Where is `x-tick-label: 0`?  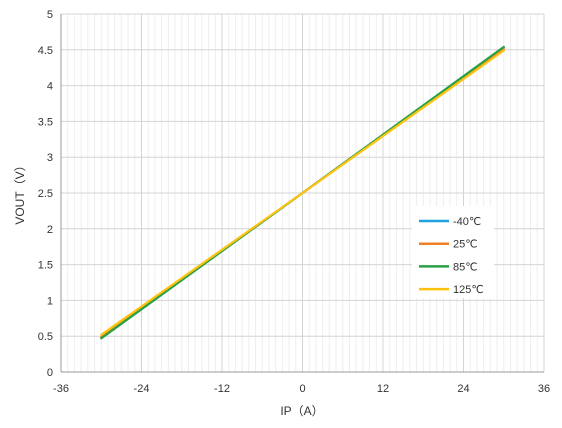 x-tick-label: 0 is located at coordinates (302, 389).